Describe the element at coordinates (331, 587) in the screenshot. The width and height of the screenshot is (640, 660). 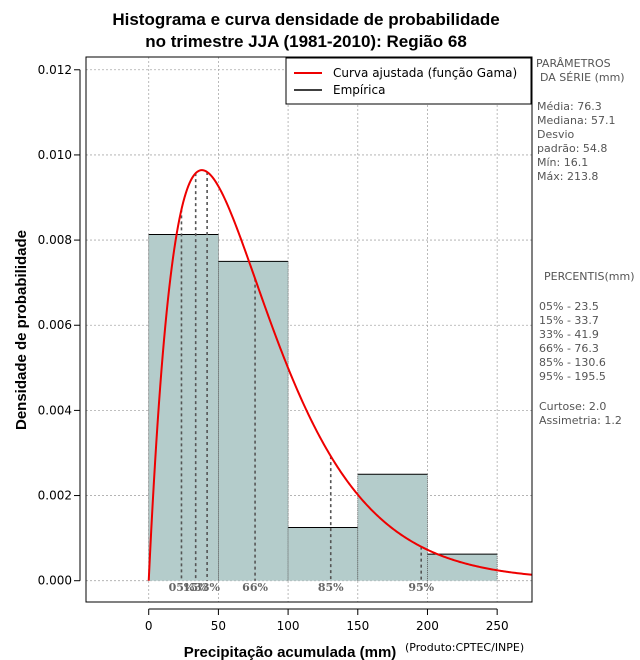
I see `percentile-label-85: 85%` at that location.